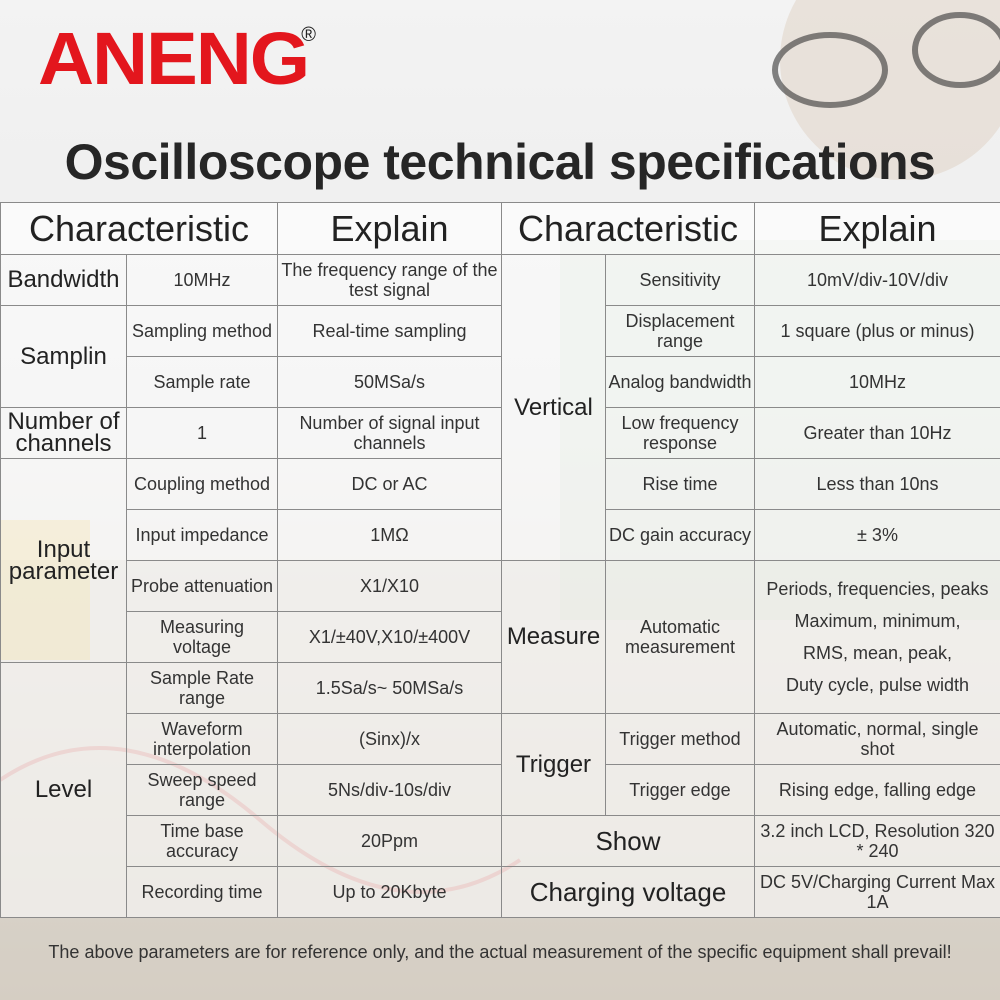  Describe the element at coordinates (202, 535) in the screenshot. I see `impedance-label: Input impedance` at that location.